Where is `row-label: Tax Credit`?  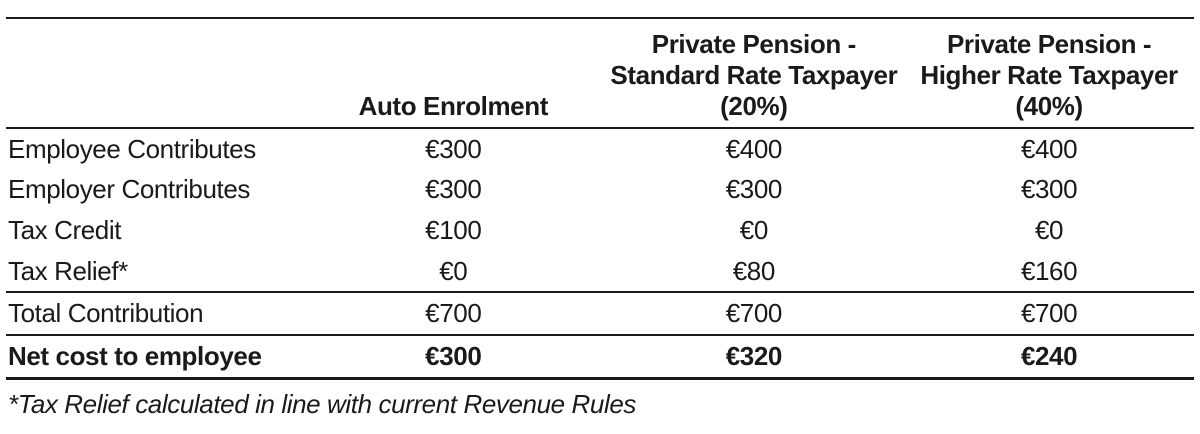
row-label: Tax Credit is located at coordinates (65, 230).